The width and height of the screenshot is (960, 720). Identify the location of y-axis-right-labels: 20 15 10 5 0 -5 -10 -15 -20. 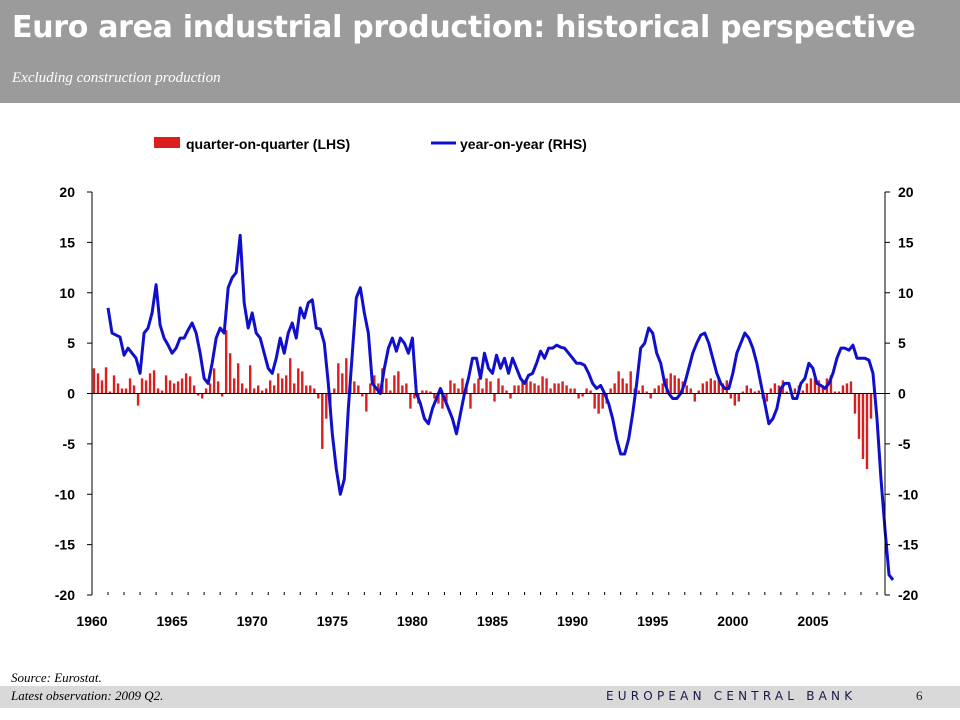
(908, 393).